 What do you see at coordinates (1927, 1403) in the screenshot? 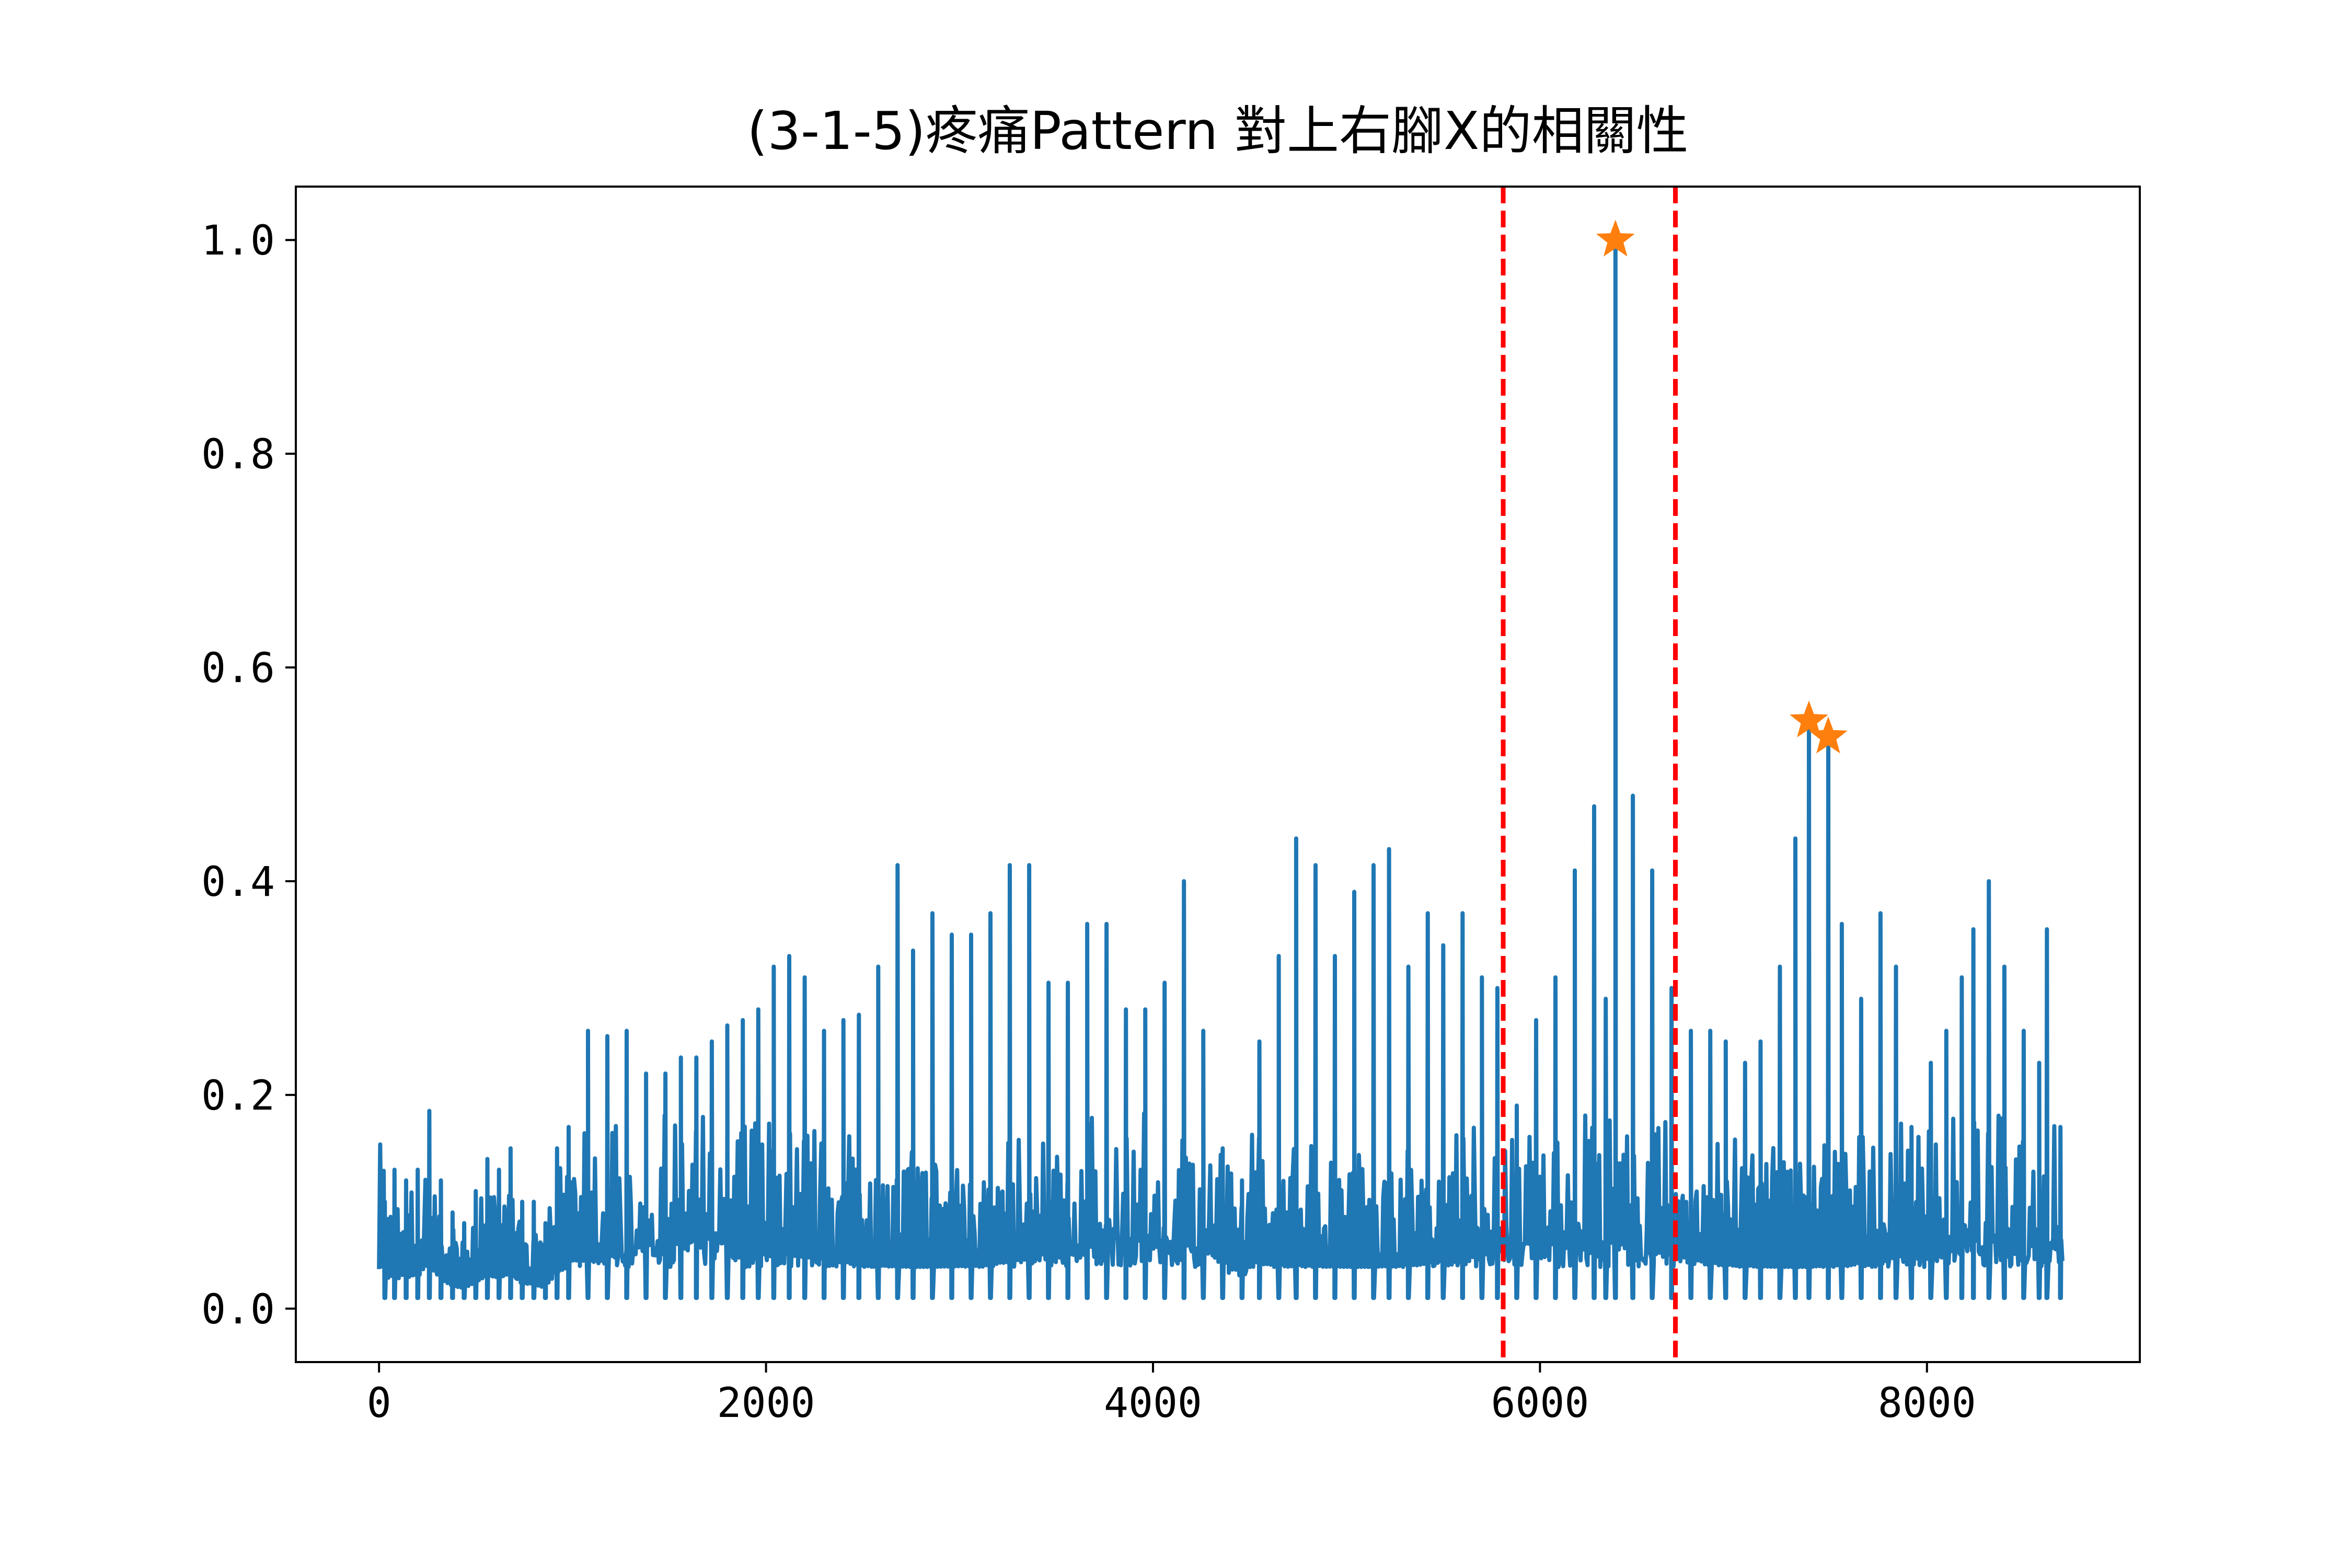
I see `x-tick-label-4: 8000` at bounding box center [1927, 1403].